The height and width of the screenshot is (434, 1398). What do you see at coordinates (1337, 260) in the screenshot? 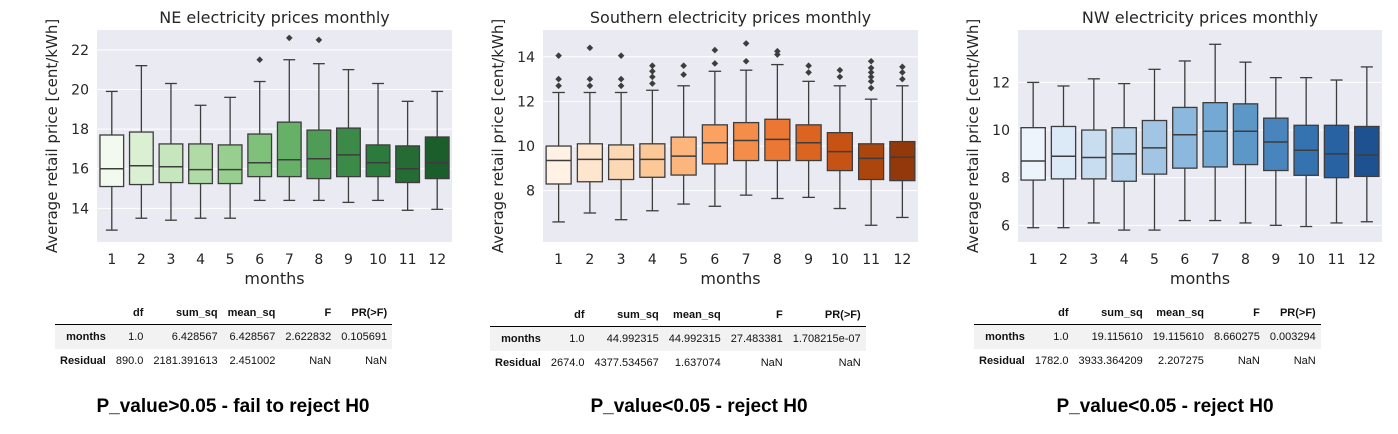
I see `x-tick-label: 11` at bounding box center [1337, 260].